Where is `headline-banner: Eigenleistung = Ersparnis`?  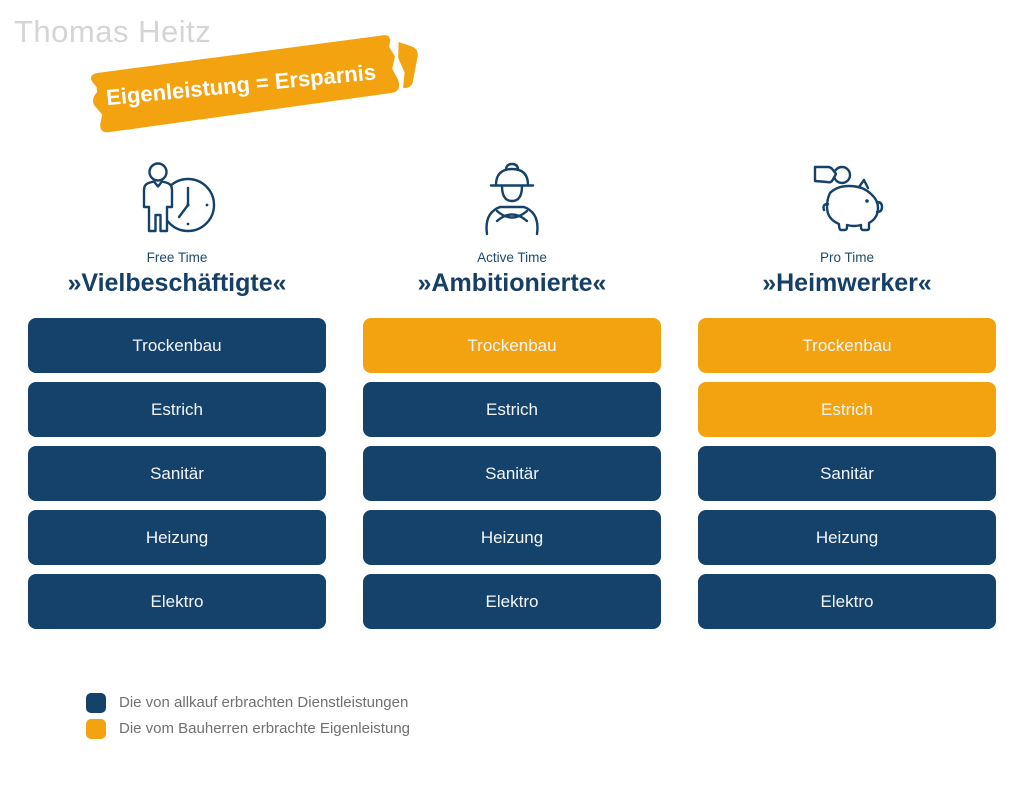
headline-banner: Eigenleistung = Ersparnis is located at coordinates (254, 84).